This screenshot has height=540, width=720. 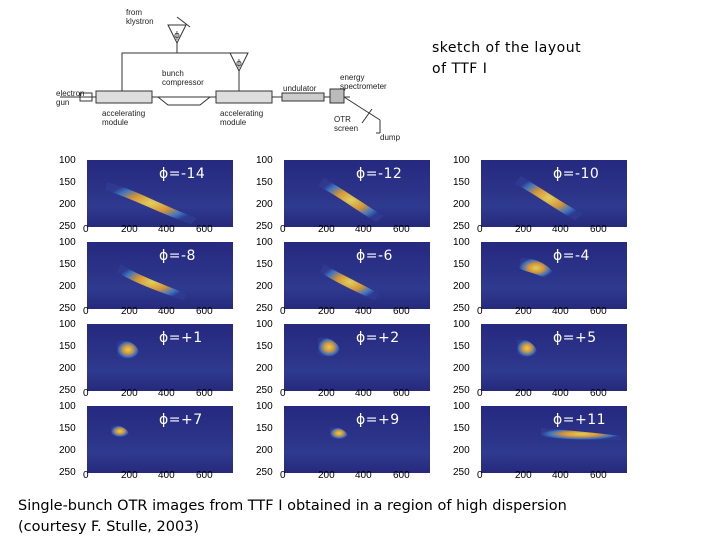 I want to click on otr-panel: 100 150 200 250 ϕ=-12 0 200 400 600, so click(x=344, y=193).